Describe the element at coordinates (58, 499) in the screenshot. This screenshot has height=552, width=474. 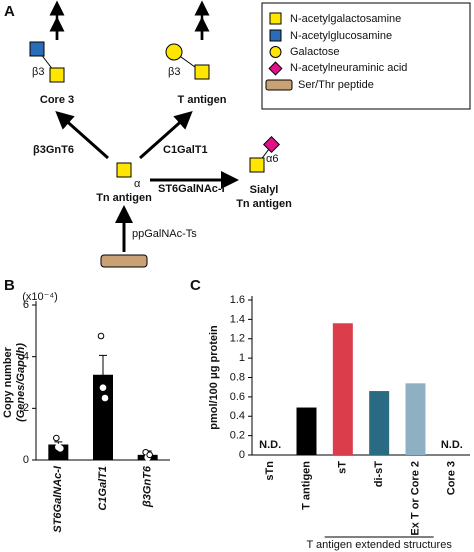
I see `x-tick-label: ST6GalNAc-I` at that location.